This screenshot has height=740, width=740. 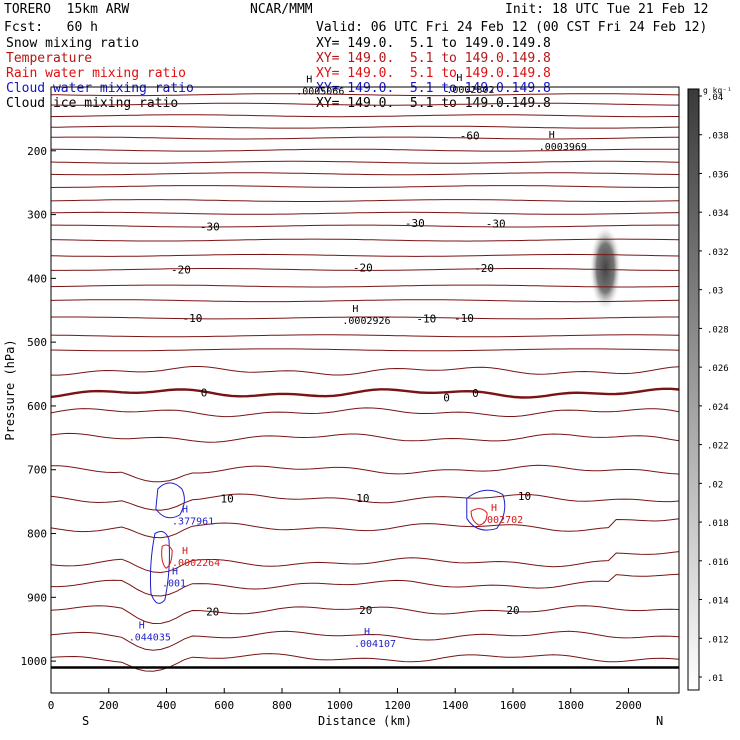 I want to click on colorbar-tick-label: .024, so click(x=718, y=408).